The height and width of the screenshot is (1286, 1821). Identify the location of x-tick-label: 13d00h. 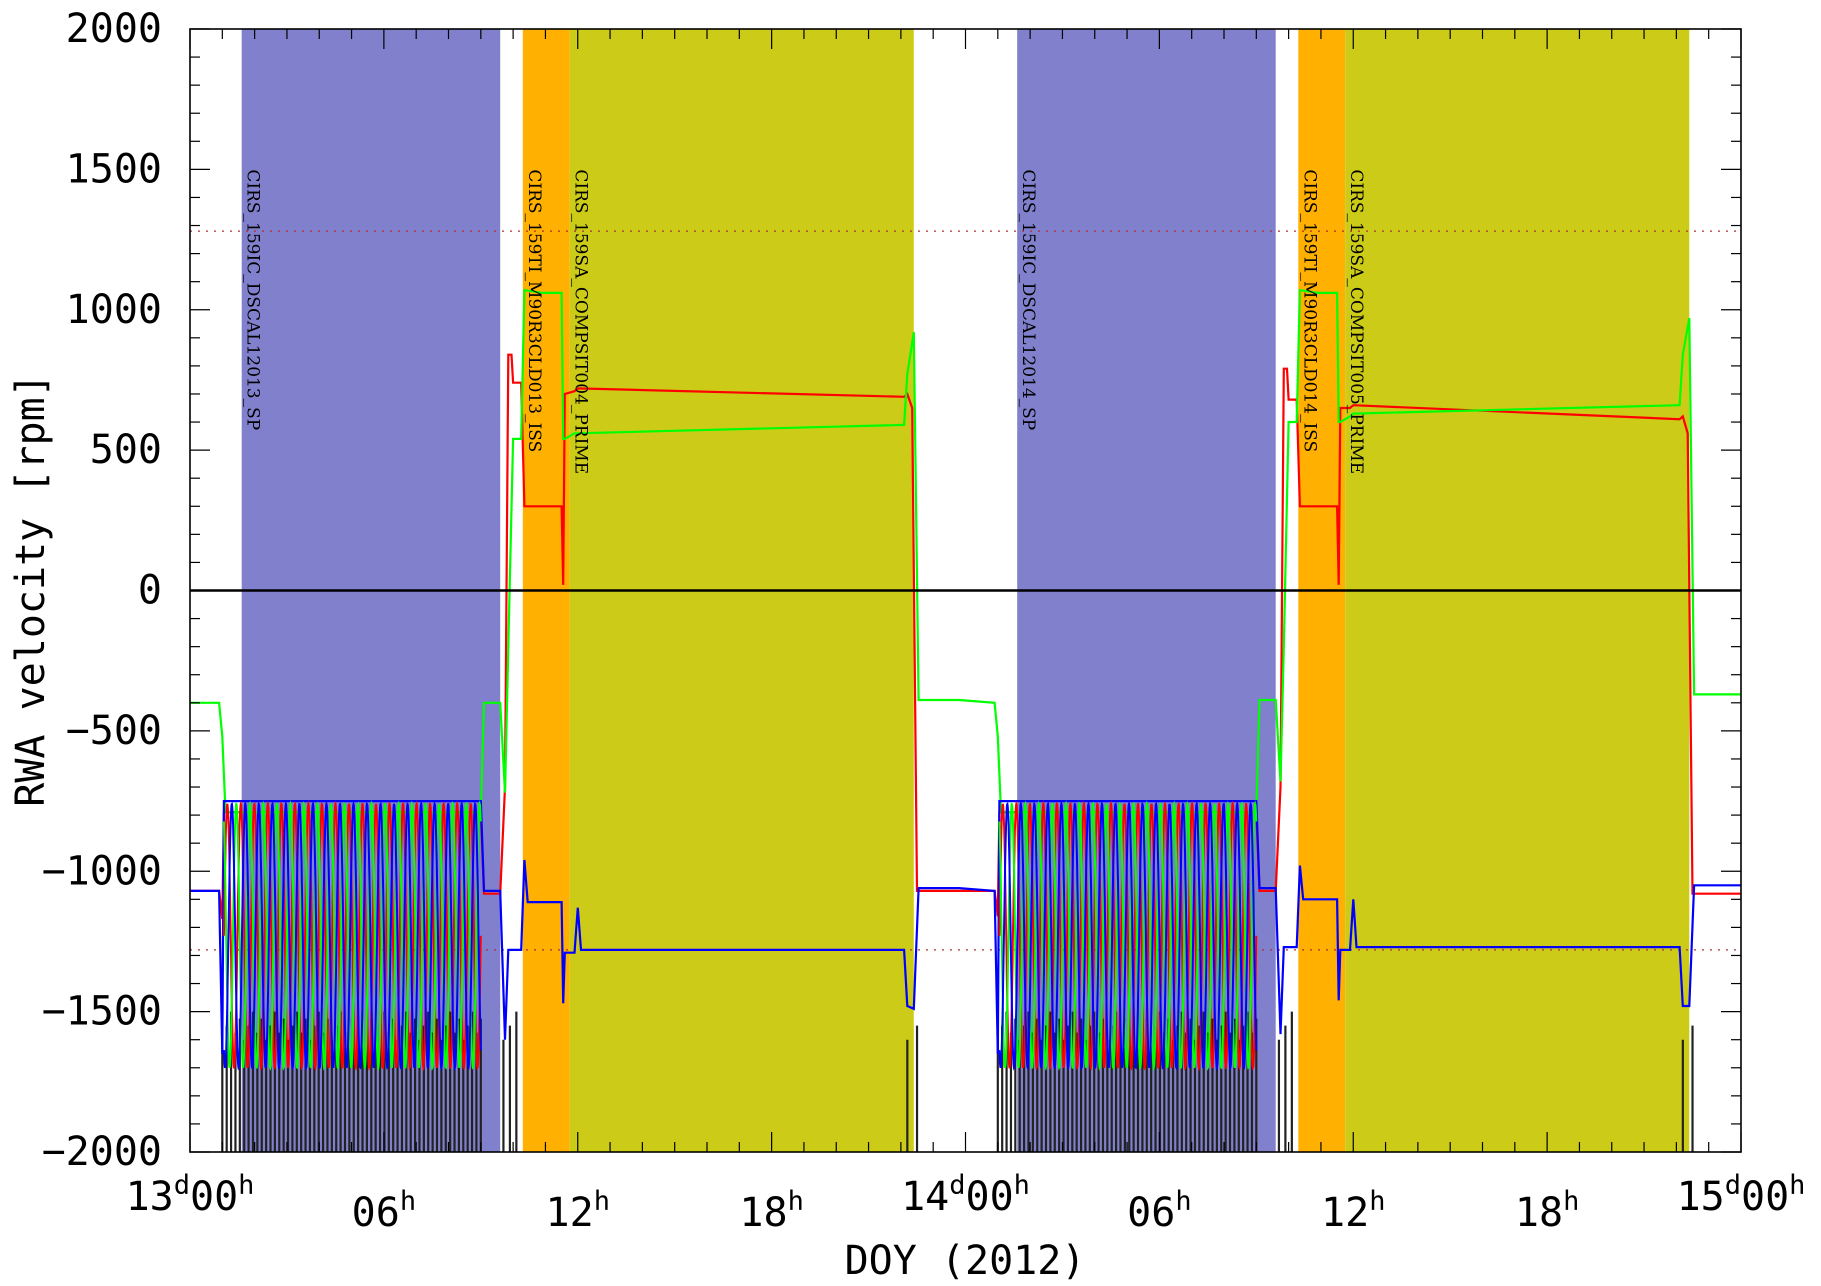
(190, 1195).